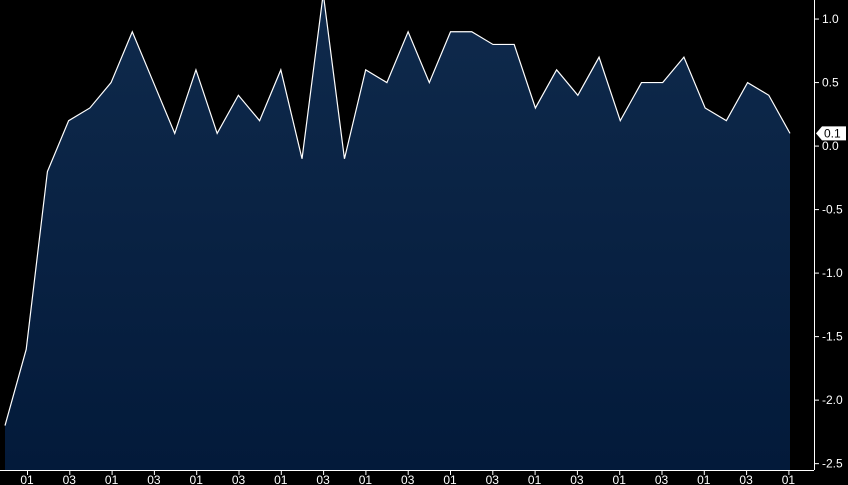  What do you see at coordinates (832, 400) in the screenshot?
I see `y-tick-label: -2.0` at bounding box center [832, 400].